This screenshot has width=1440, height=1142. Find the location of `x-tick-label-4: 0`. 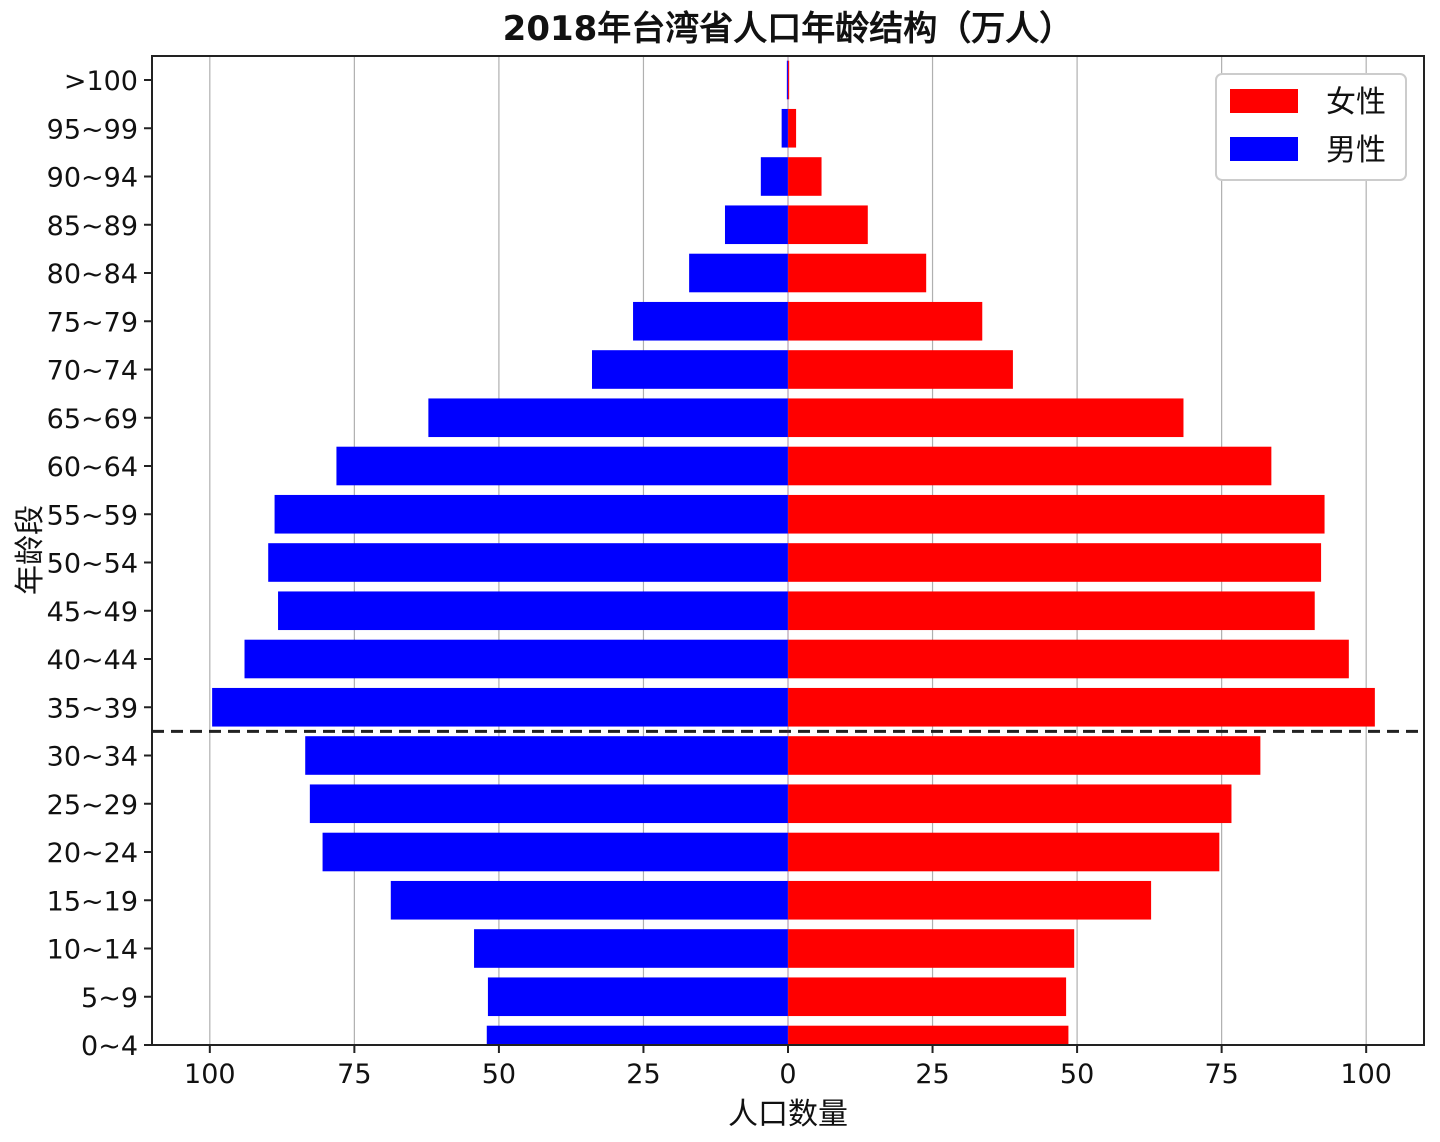

x-tick-label-4: 0 is located at coordinates (787, 1074).